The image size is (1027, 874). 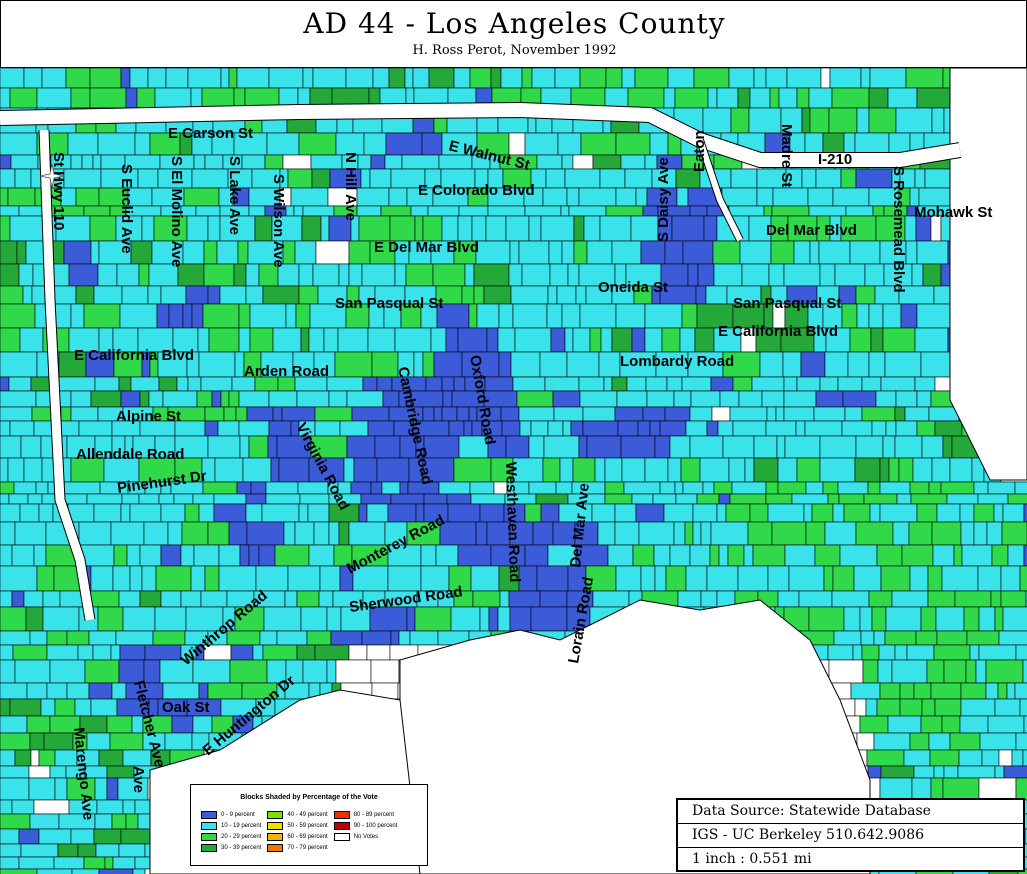 What do you see at coordinates (366, 837) in the screenshot?
I see `legend-label: No Votes` at bounding box center [366, 837].